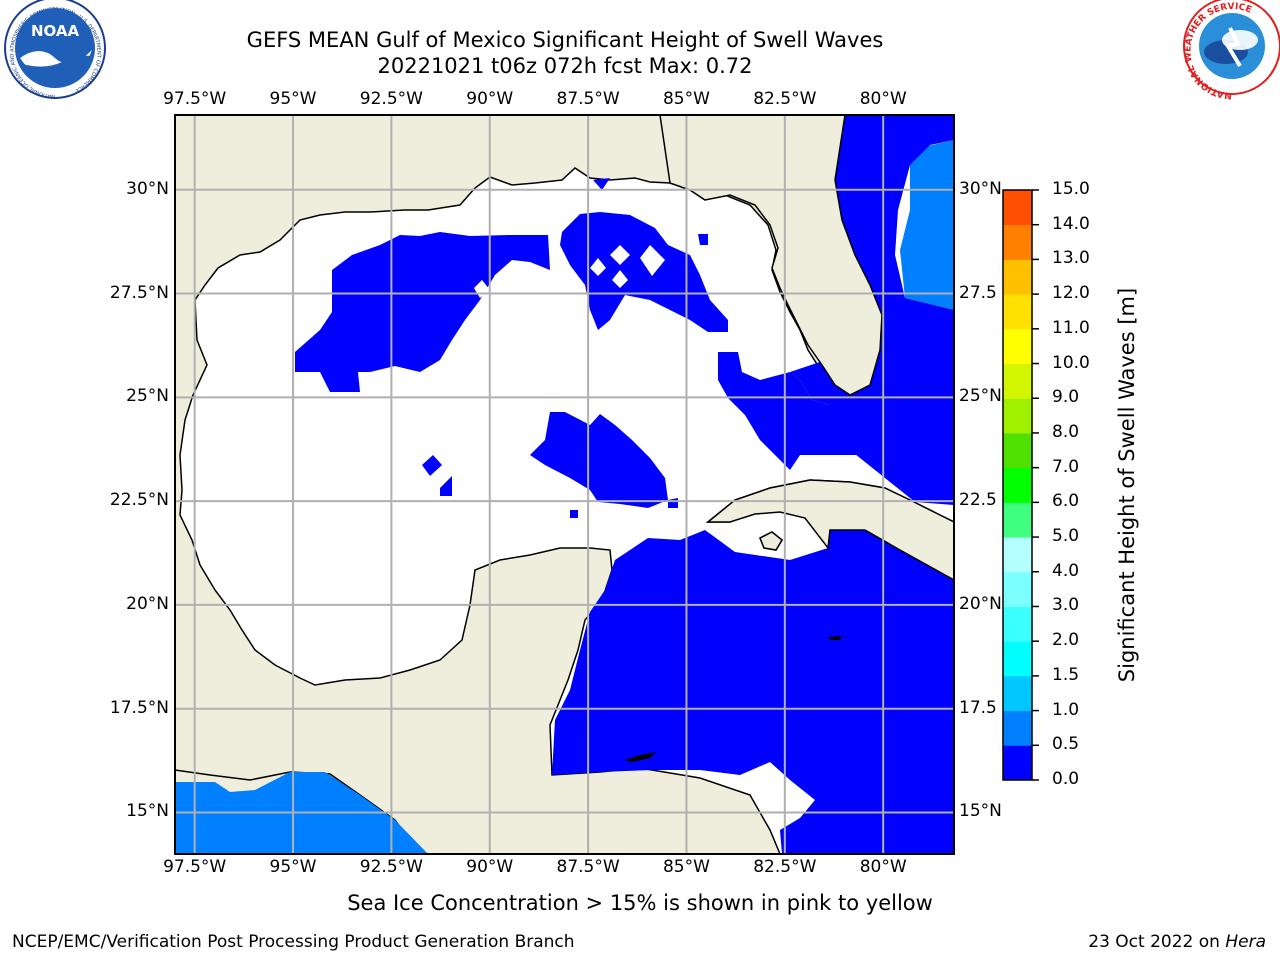 This screenshot has height=960, width=1280. What do you see at coordinates (1066, 674) in the screenshot?
I see `colorbar-tick-label: 1.5` at bounding box center [1066, 674].